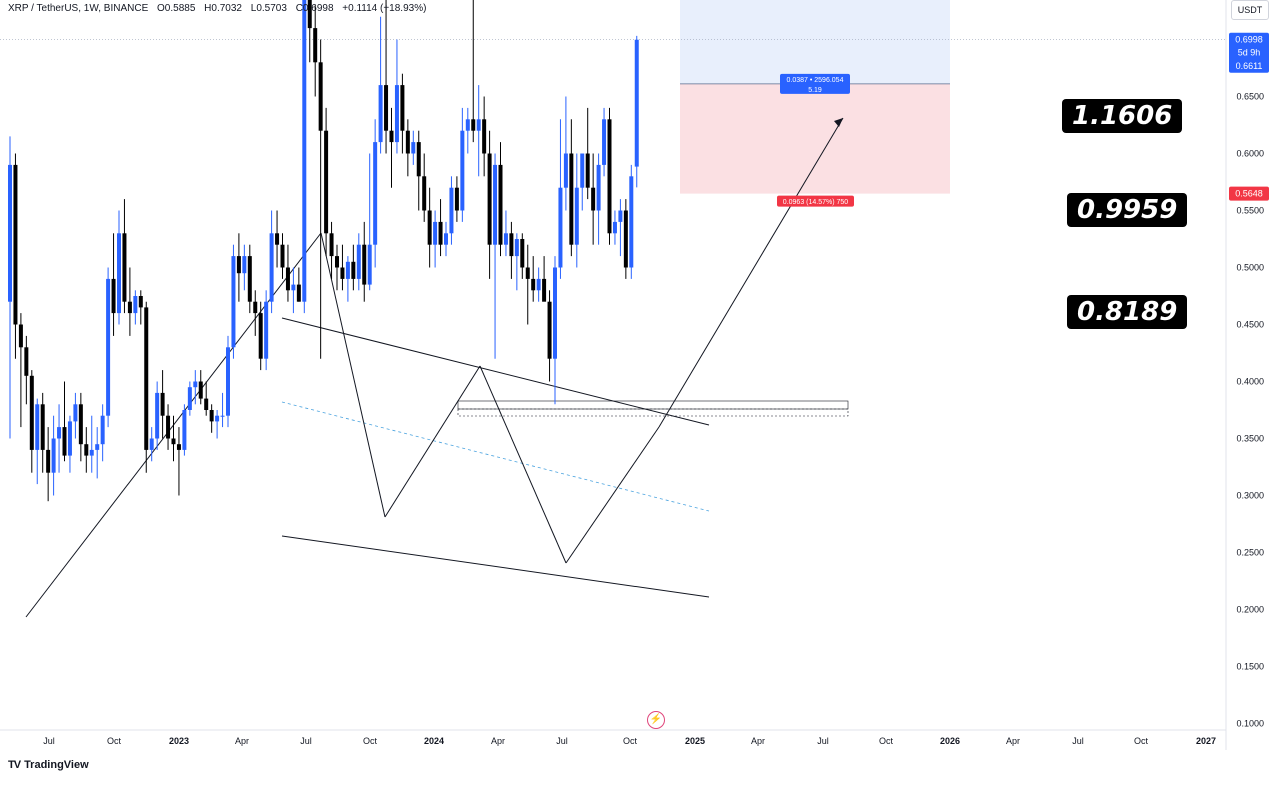 This screenshot has width=1280, height=785. What do you see at coordinates (1250, 382) in the screenshot?
I see `y-tick-label: 0.4000` at bounding box center [1250, 382].